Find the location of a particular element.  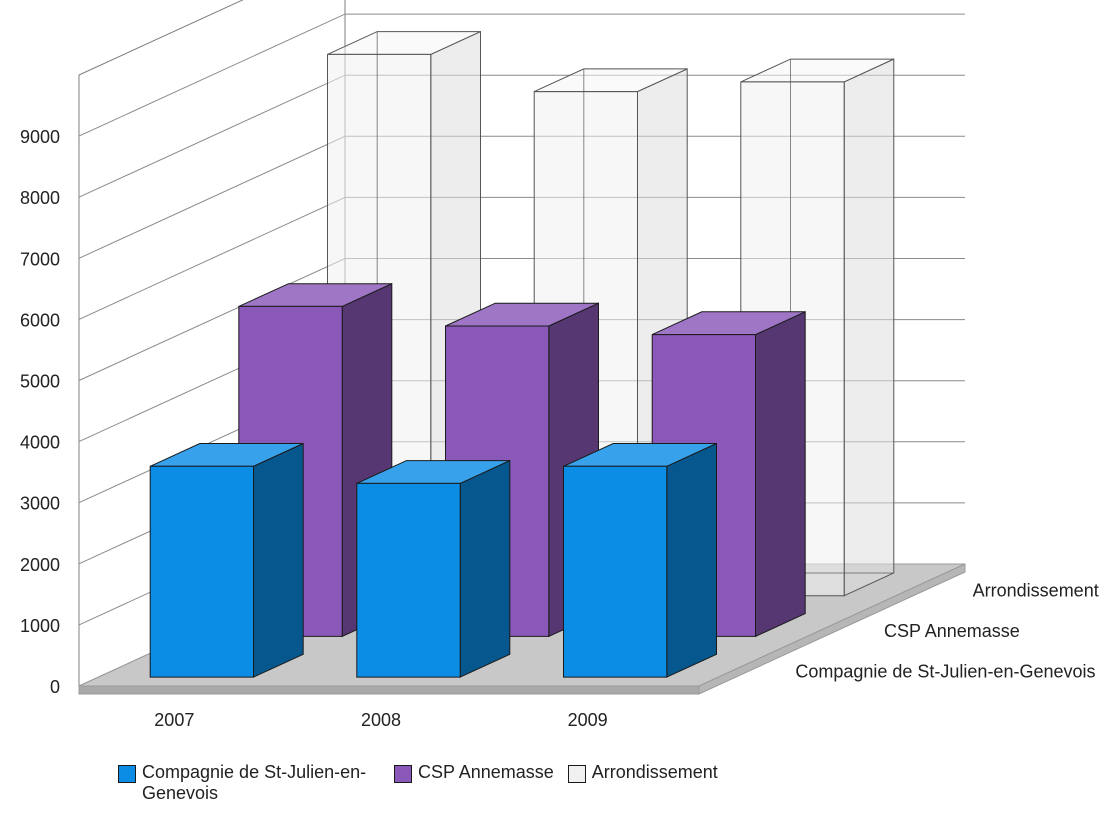

legend-swatch-arrondissement is located at coordinates (576, 774).